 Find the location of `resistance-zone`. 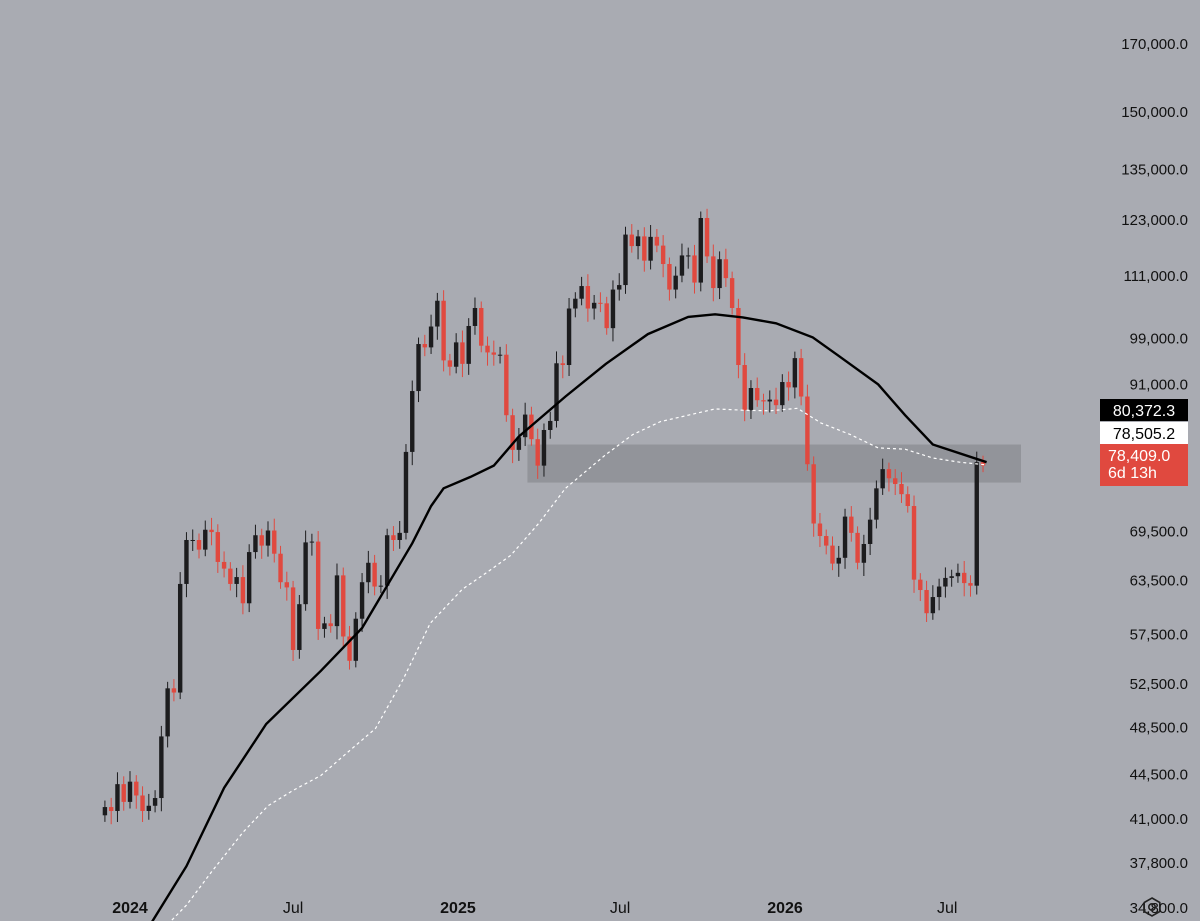

resistance-zone is located at coordinates (774, 463).